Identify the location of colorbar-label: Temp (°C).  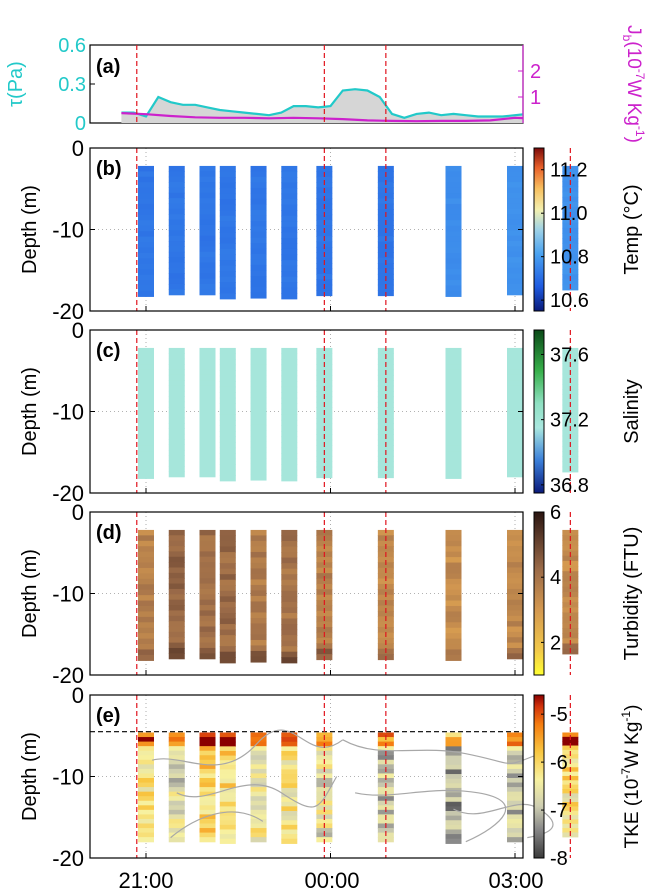
(632, 229).